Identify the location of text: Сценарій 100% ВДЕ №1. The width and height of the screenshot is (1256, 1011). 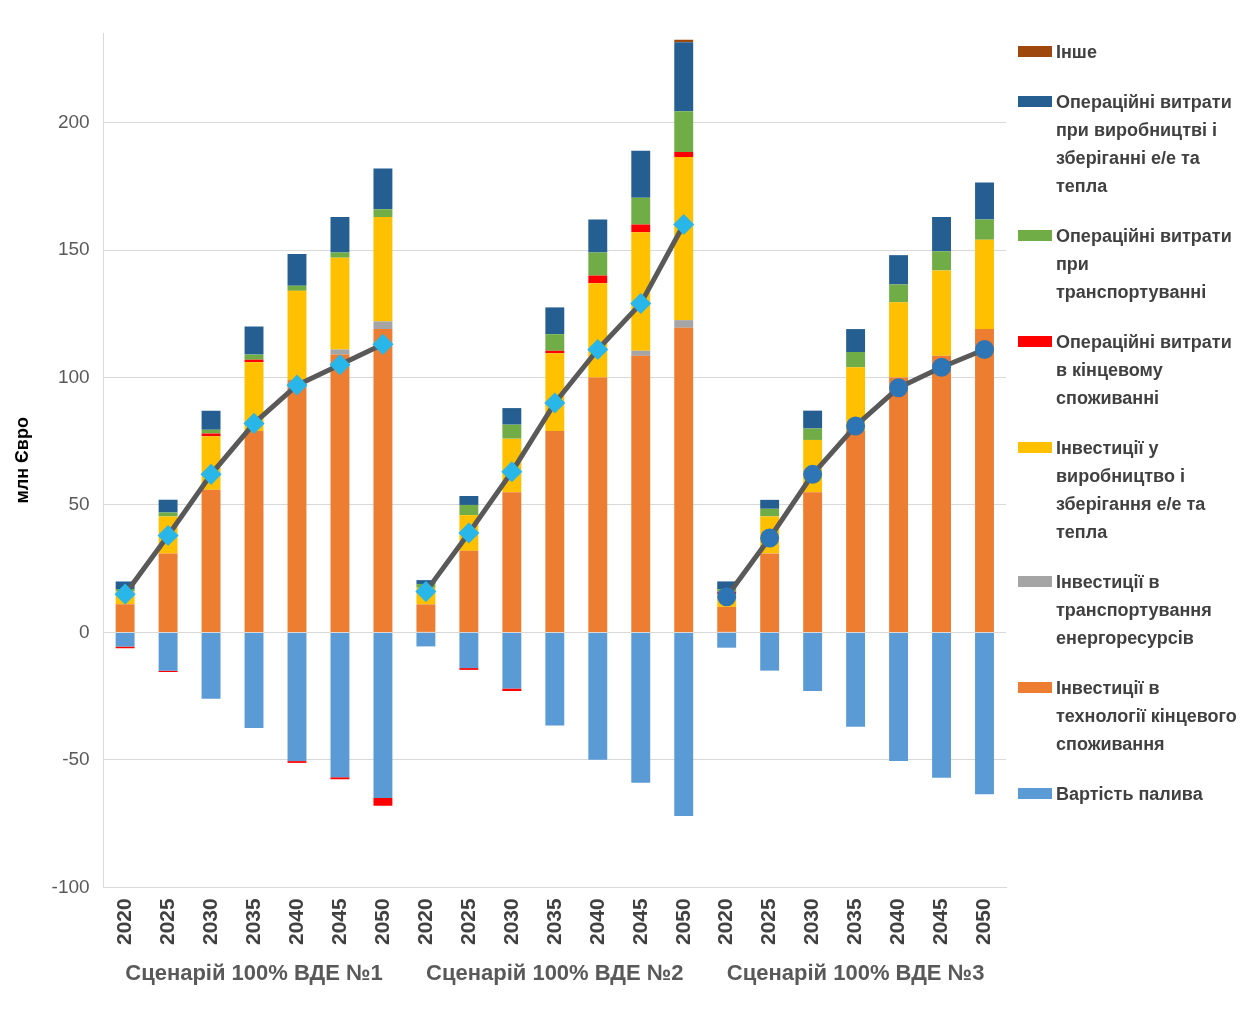
(254, 973).